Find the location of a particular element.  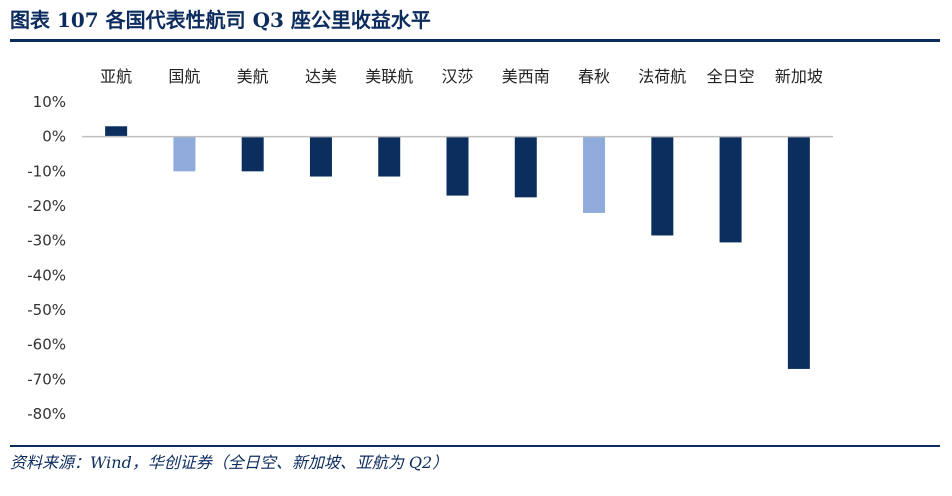

chart-title: 图表 107 各国代表性航司 Q3 座公里收益水平 is located at coordinates (220, 20).